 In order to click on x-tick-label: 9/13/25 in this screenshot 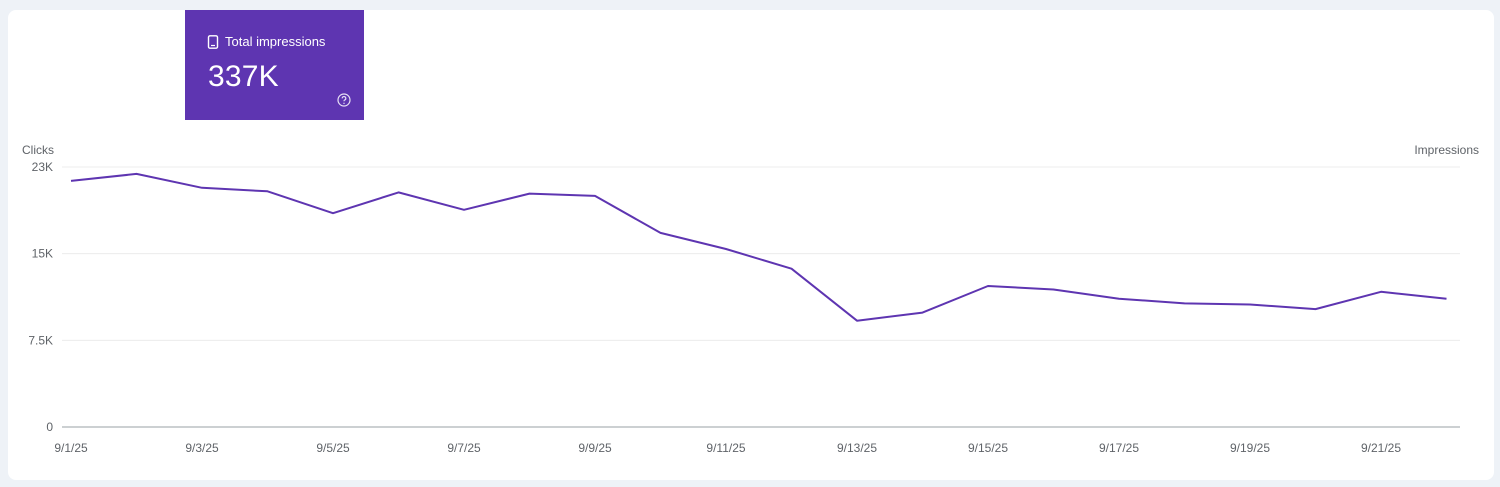, I will do `click(857, 448)`.